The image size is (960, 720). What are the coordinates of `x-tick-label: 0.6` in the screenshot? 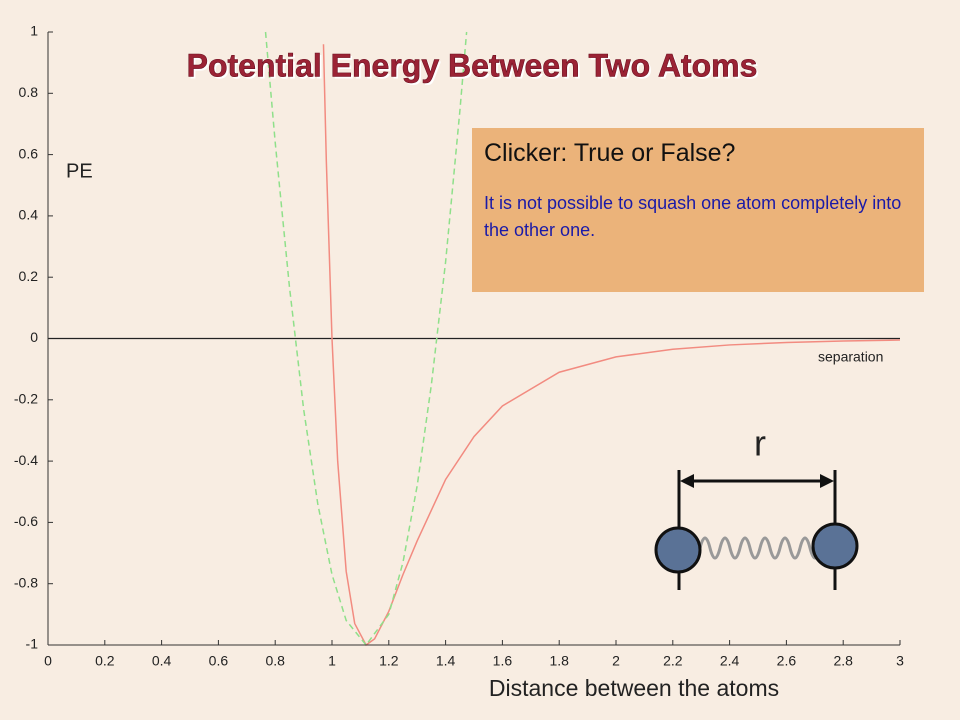 It's located at (219, 661).